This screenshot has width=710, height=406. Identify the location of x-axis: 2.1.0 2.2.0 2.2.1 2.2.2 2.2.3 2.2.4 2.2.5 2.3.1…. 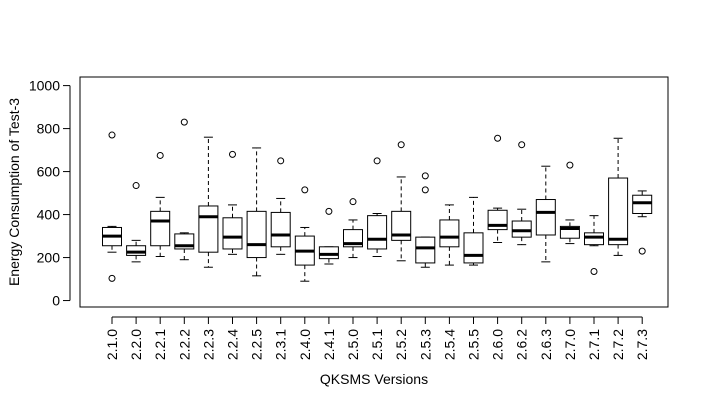
(377, 338).